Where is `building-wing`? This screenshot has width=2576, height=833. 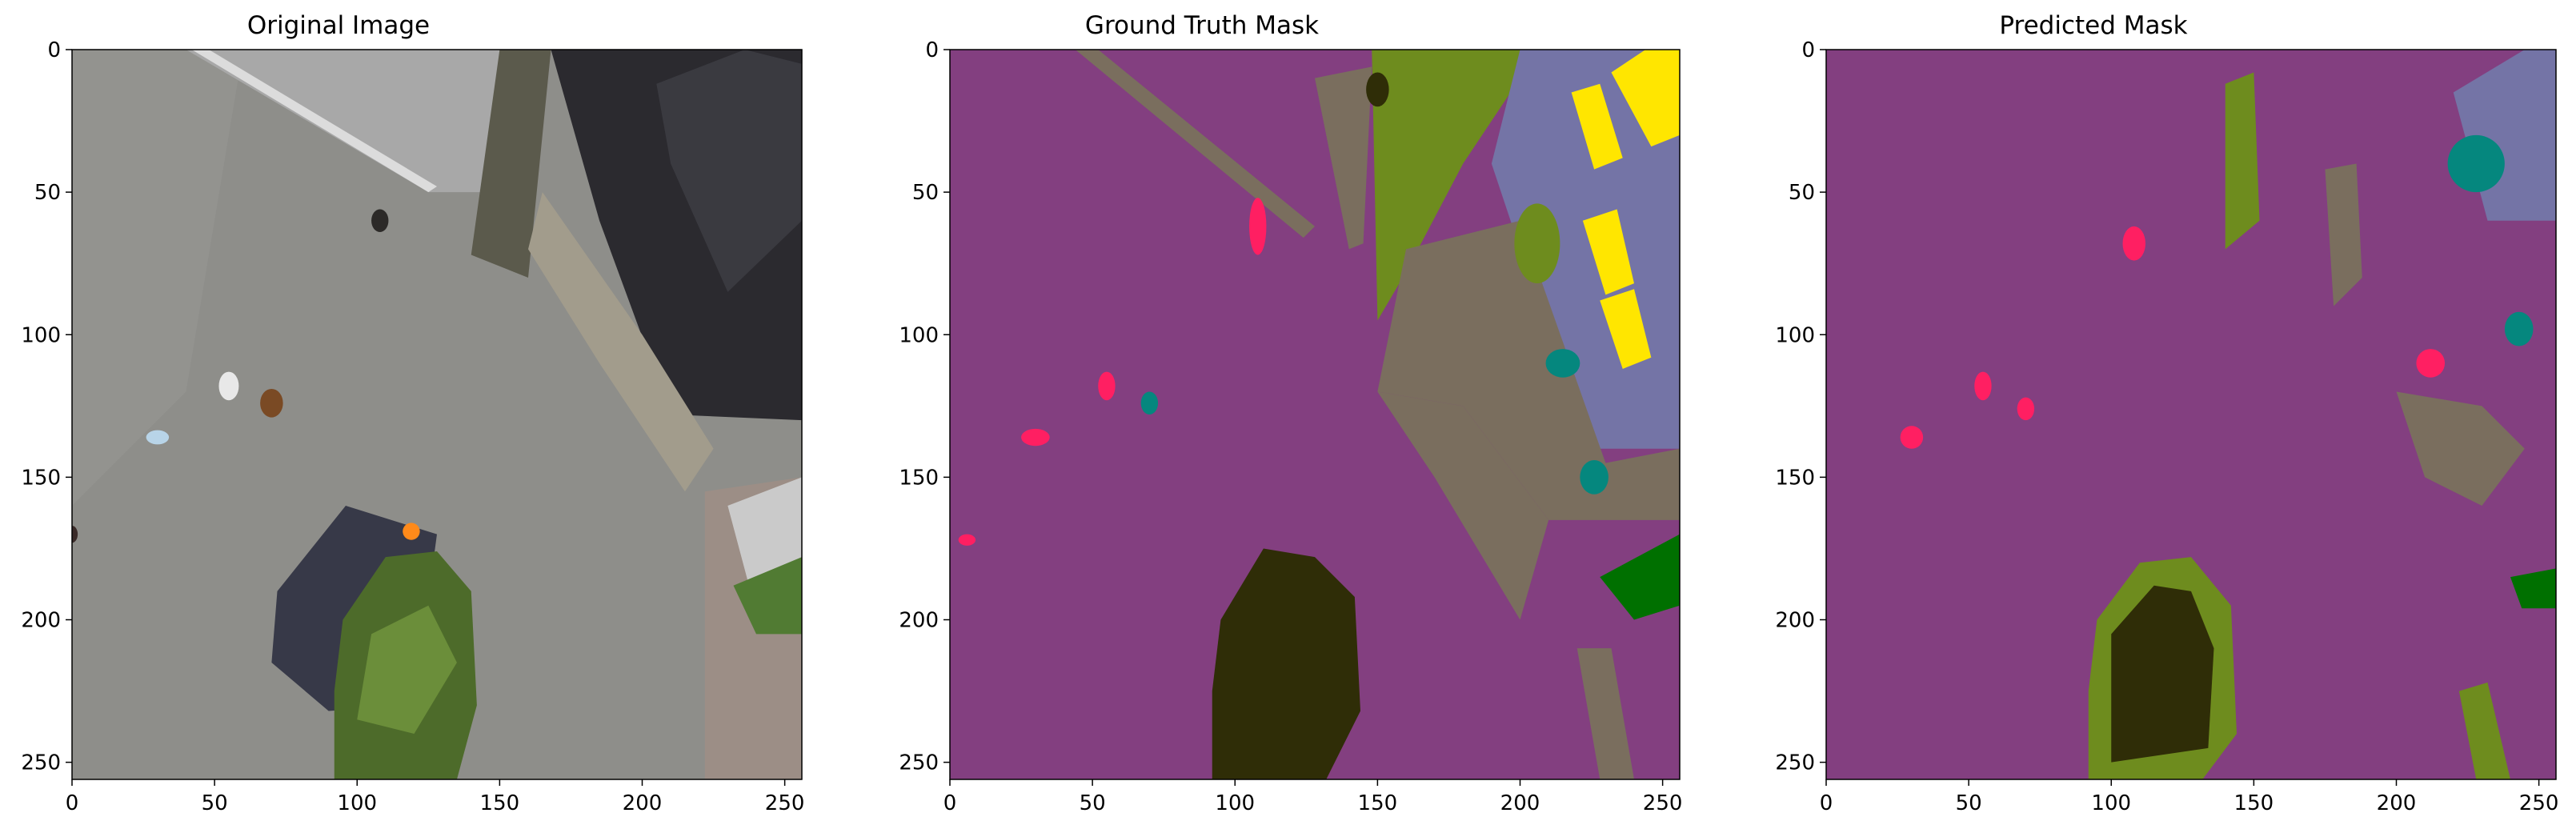
building-wing is located at coordinates (729, 171).